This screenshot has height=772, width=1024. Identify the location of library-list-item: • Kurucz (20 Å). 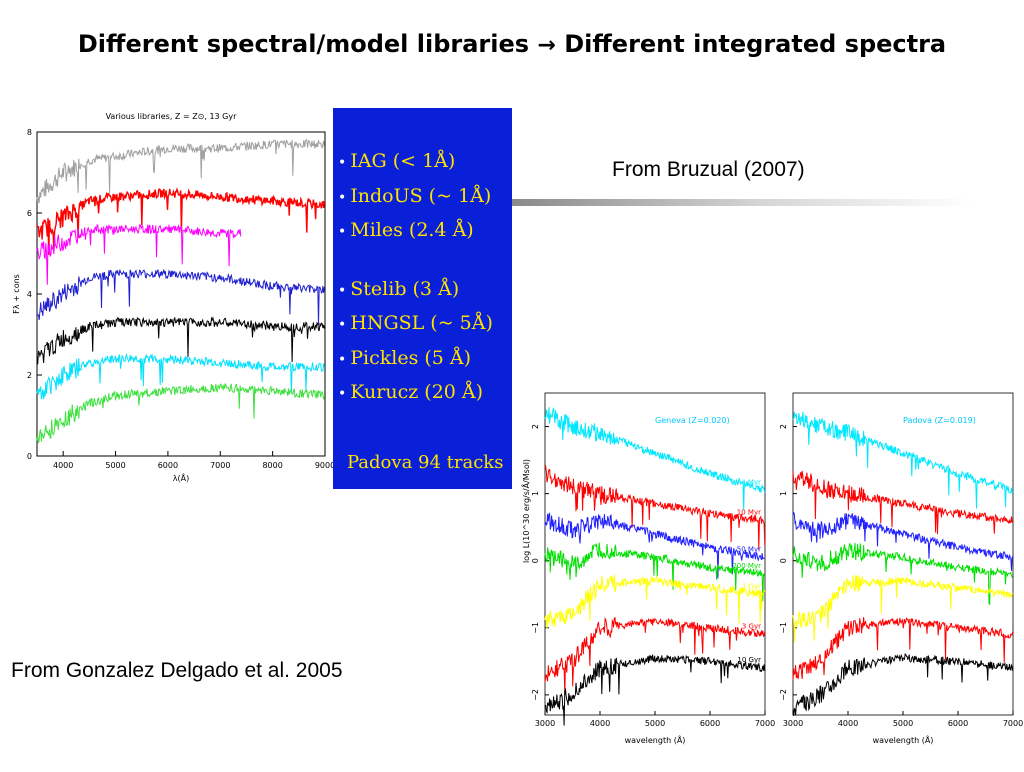
(415, 392).